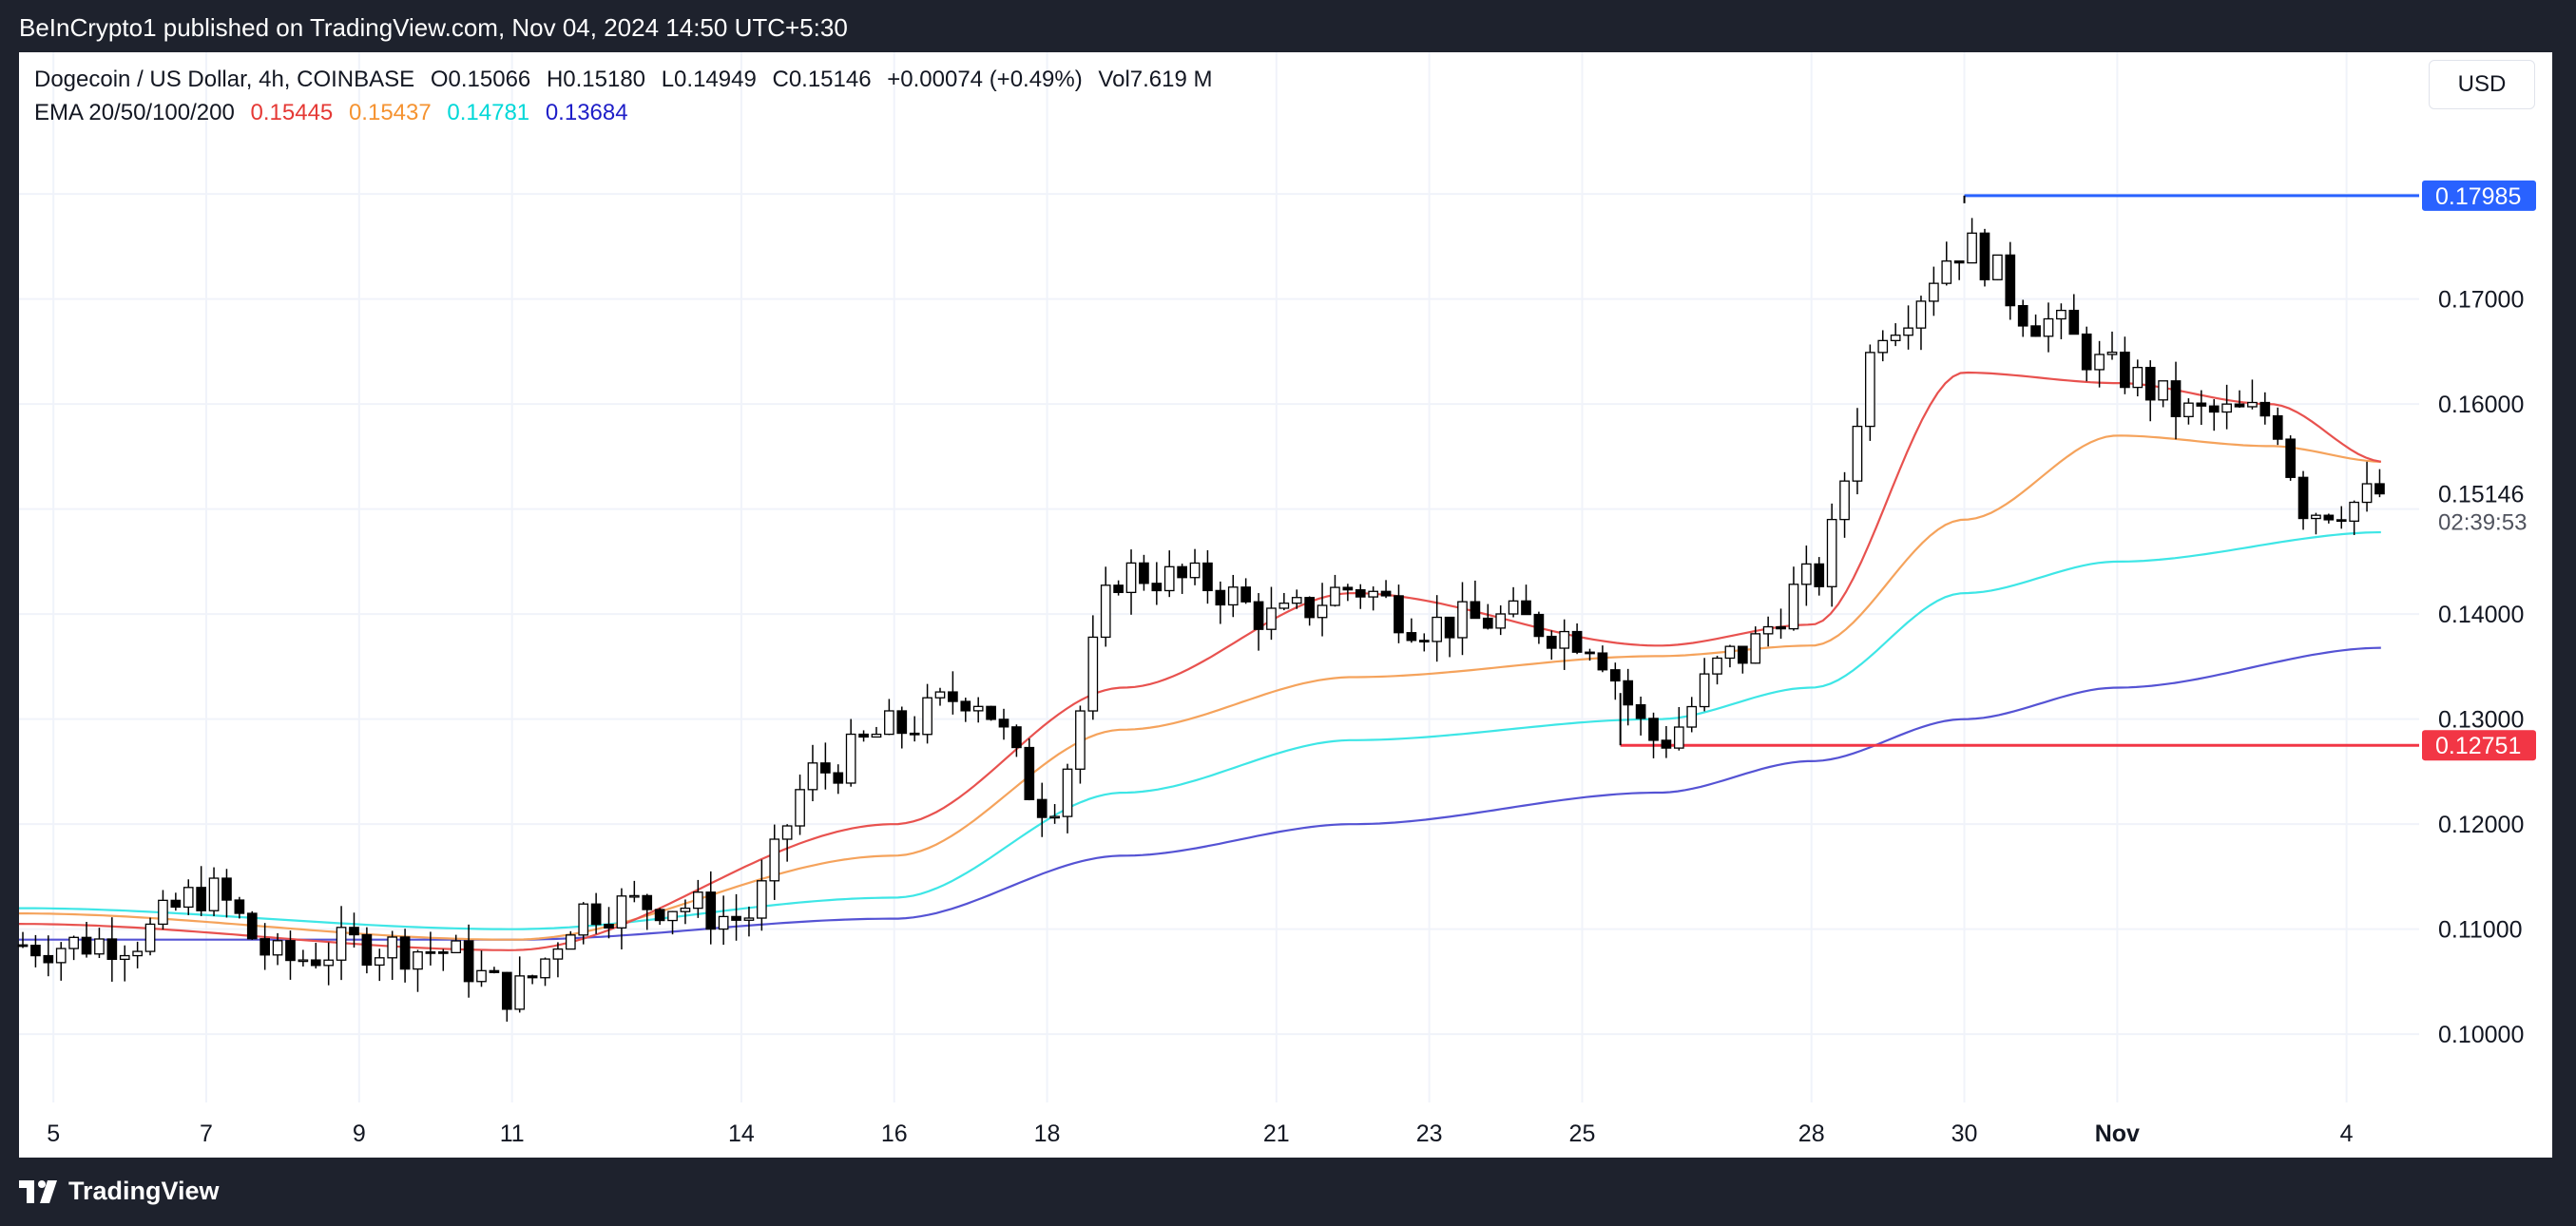 This screenshot has height=1226, width=2576. Describe the element at coordinates (480, 79) in the screenshot. I see `ohlc-open: O0.15066` at that location.